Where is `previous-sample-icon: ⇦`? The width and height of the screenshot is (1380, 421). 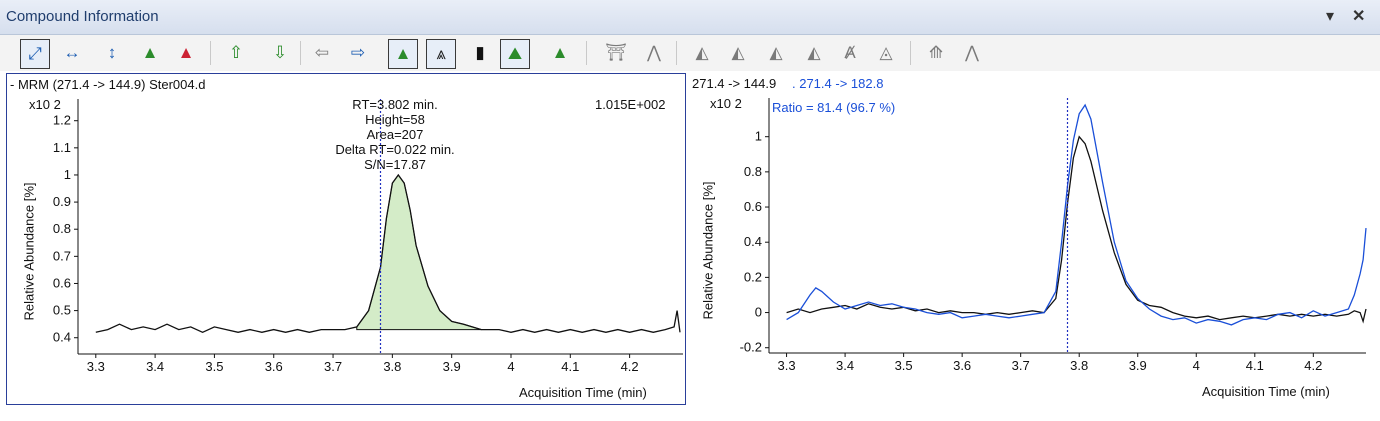 previous-sample-icon: ⇦ is located at coordinates (322, 52).